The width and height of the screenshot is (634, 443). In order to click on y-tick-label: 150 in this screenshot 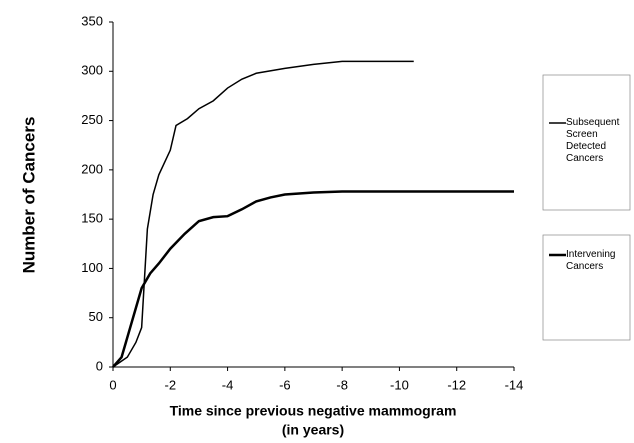, I will do `click(92, 218)`.